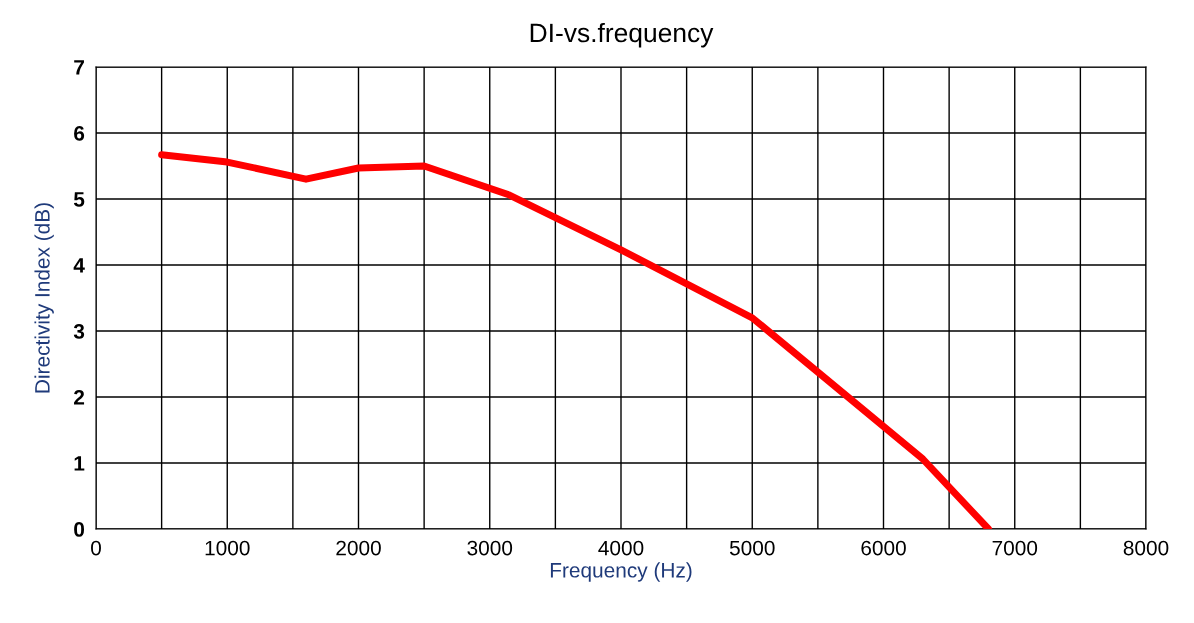 Image resolution: width=1194 pixels, height=623 pixels. What do you see at coordinates (358, 548) in the screenshot?
I see `x-tick-label: 2000` at bounding box center [358, 548].